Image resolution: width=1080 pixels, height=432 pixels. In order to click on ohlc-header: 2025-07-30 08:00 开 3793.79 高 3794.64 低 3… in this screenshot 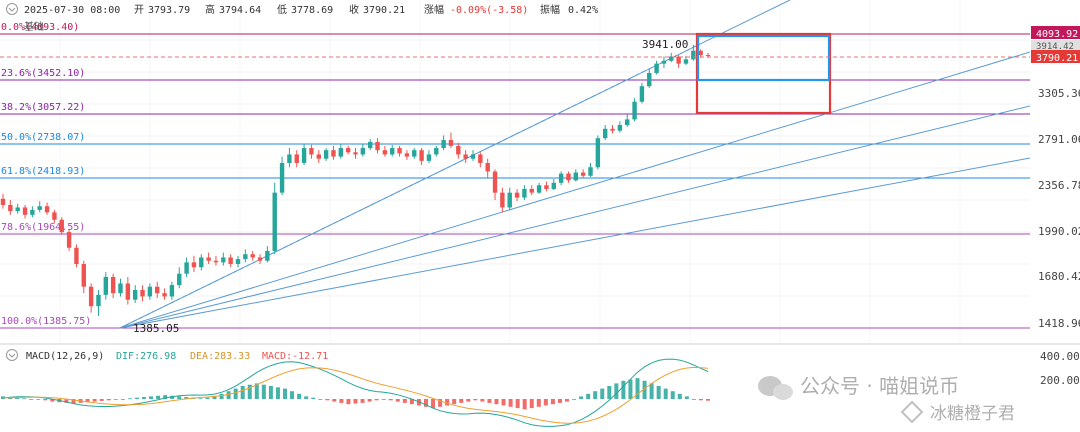, I will do `click(302, 18)`.